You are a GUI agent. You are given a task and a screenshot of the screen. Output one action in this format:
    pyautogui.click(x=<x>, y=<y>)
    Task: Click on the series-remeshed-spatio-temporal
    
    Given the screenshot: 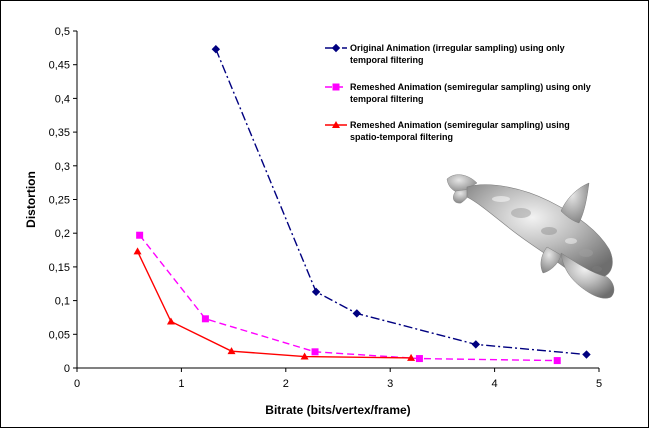 What is the action you would take?
    pyautogui.click(x=274, y=304)
    